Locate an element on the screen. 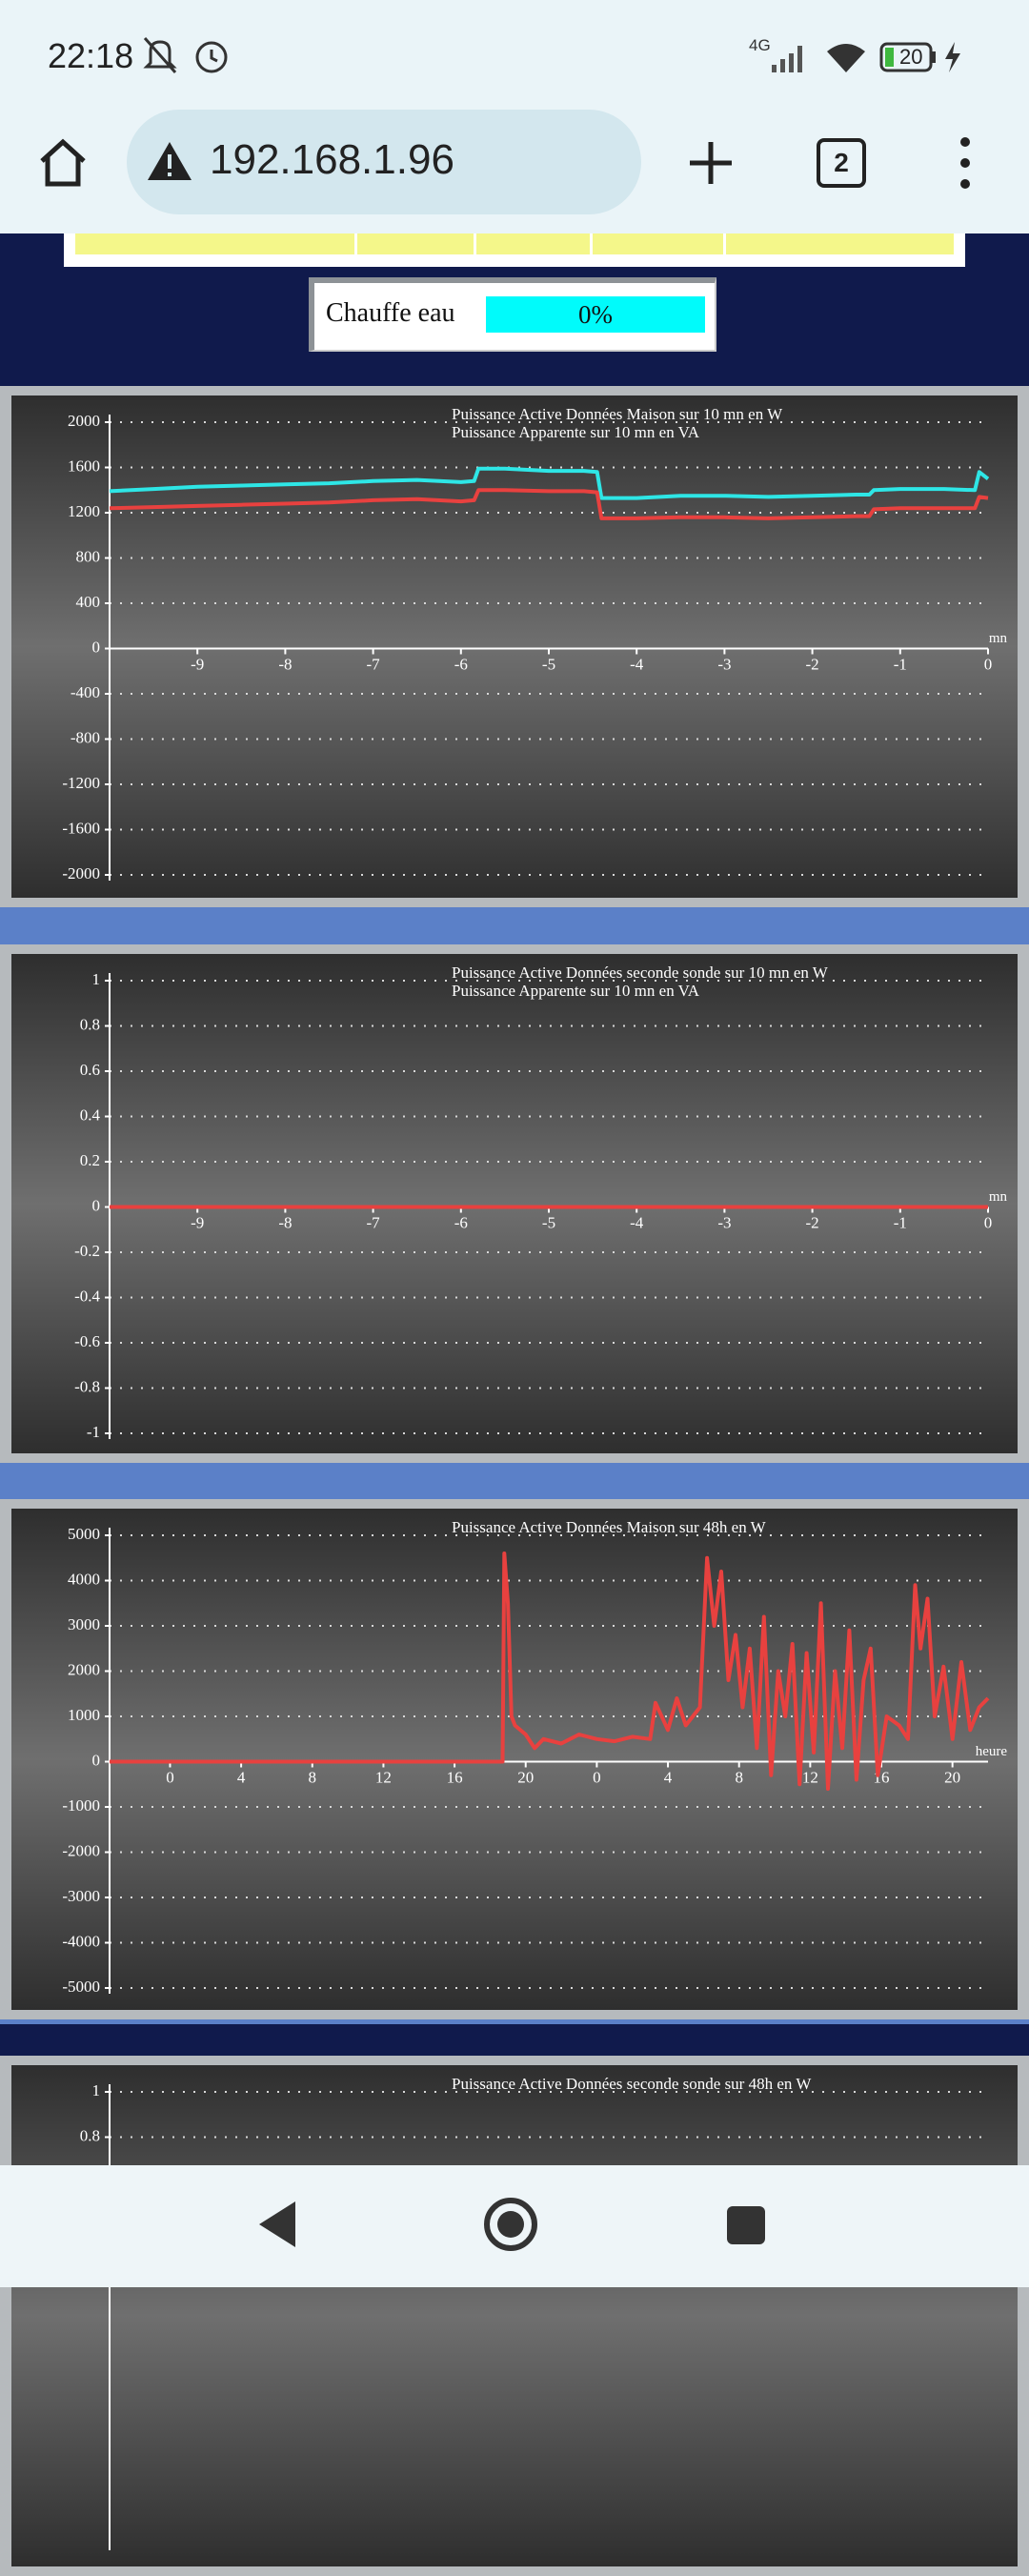 The width and height of the screenshot is (1029, 2576). x-axis-label: heure is located at coordinates (992, 1752).